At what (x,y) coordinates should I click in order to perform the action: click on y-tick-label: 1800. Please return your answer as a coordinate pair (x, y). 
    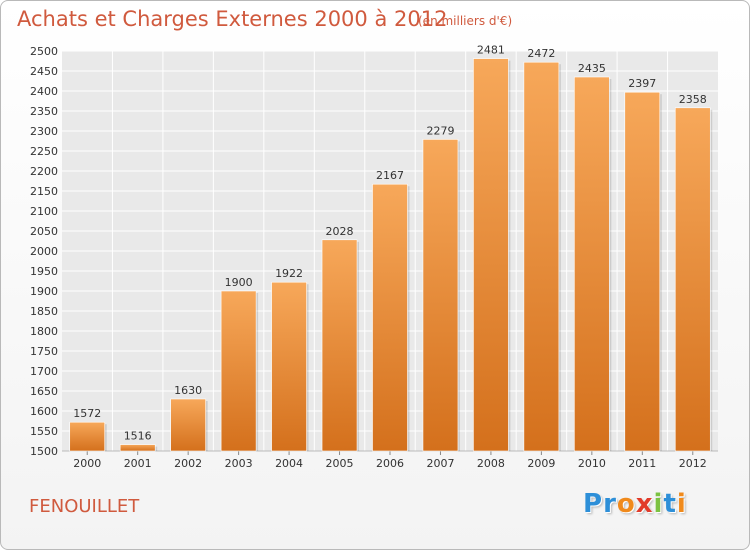
    Looking at the image, I should click on (44, 331).